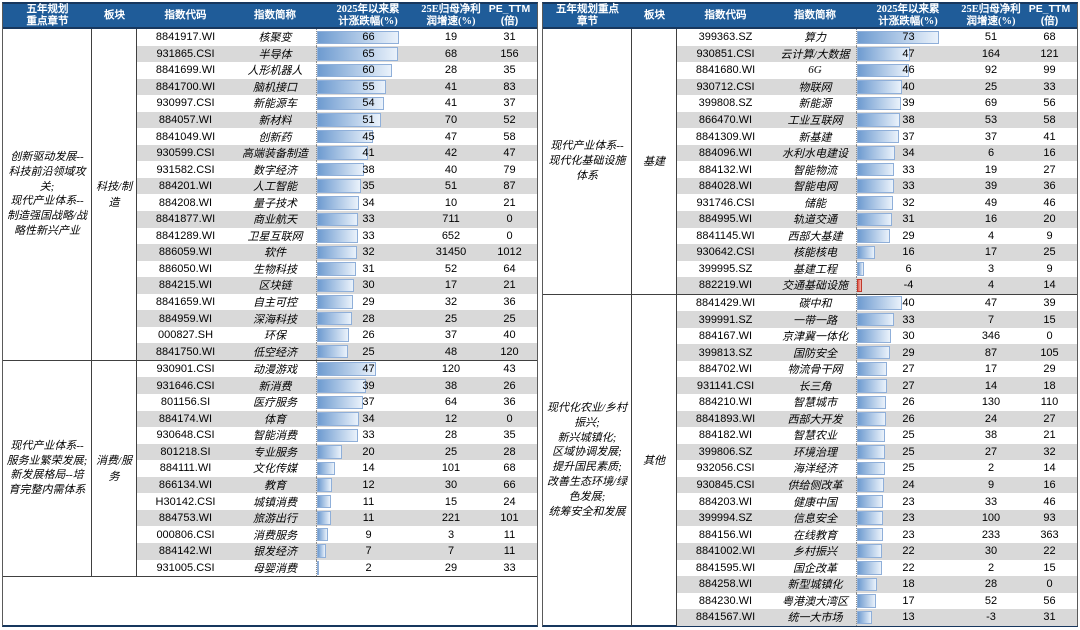  I want to click on pe-cell: 31, so click(1049, 617).